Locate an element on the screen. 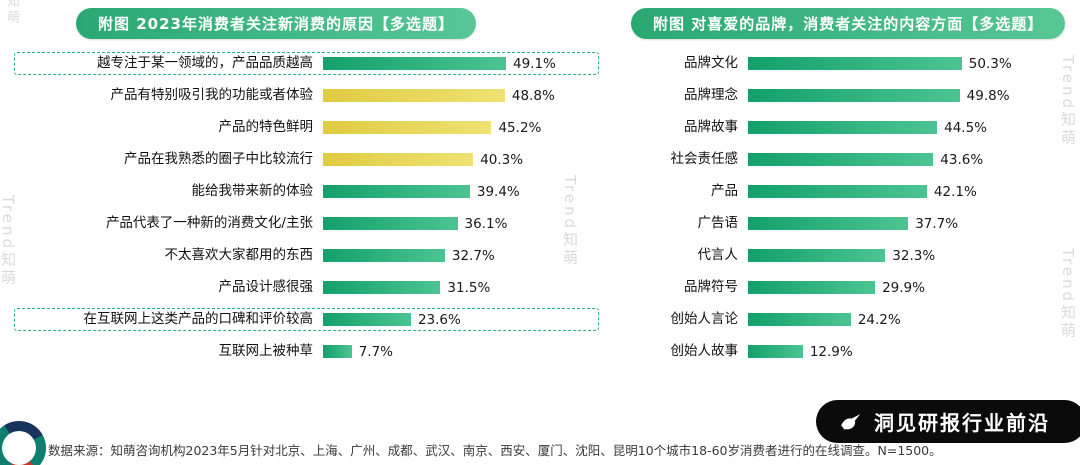 The height and width of the screenshot is (465, 1080). chart-row: 能给我带来新的体验 39.4% is located at coordinates (306, 191).